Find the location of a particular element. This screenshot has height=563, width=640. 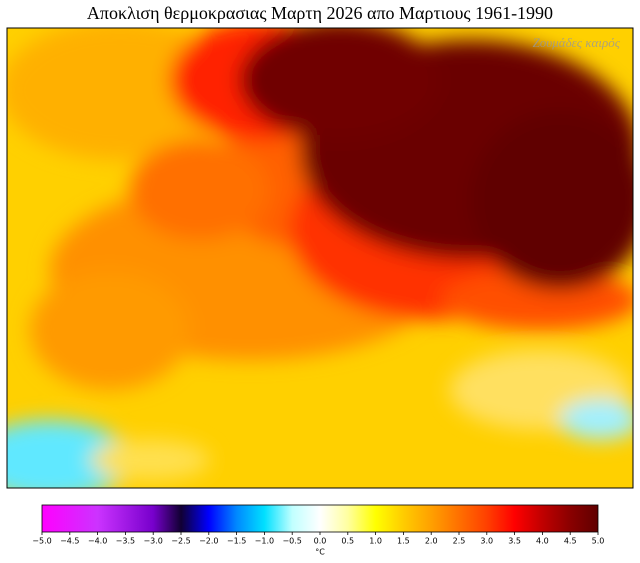

tick-label: −4.0 is located at coordinates (97, 541).